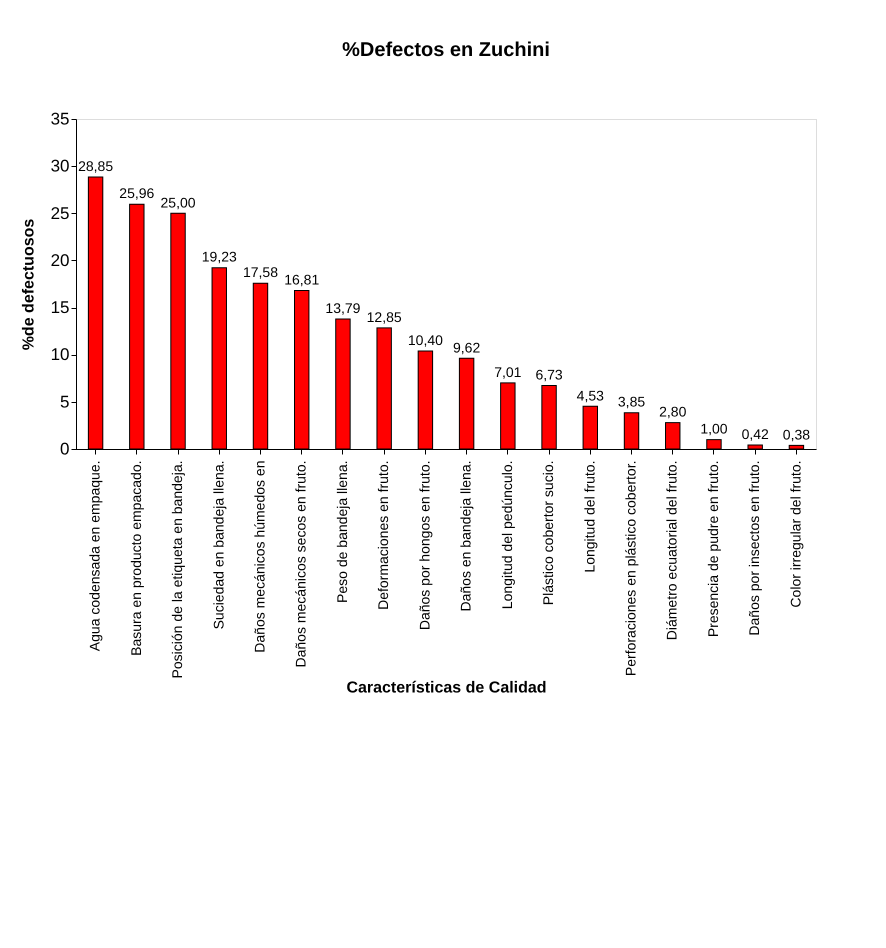 This screenshot has width=886, height=948. Describe the element at coordinates (446, 50) in the screenshot. I see `chart-title: %Defectos en Zuchini` at that location.